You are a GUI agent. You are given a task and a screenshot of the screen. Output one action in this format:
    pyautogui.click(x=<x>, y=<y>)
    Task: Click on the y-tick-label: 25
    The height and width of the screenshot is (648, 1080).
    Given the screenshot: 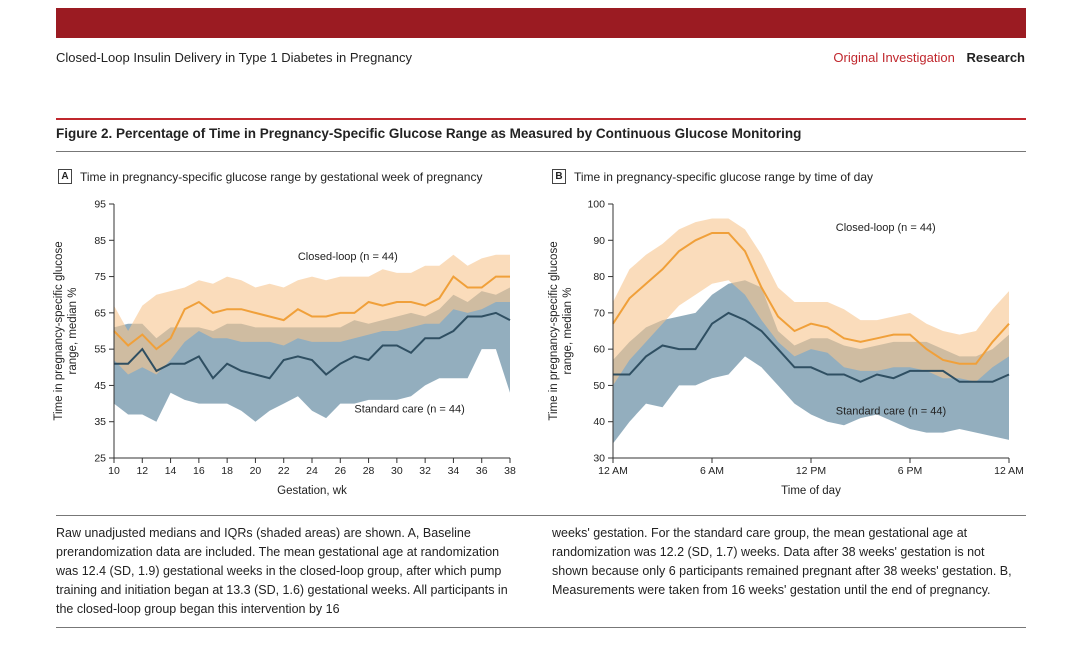 What is the action you would take?
    pyautogui.click(x=100, y=459)
    